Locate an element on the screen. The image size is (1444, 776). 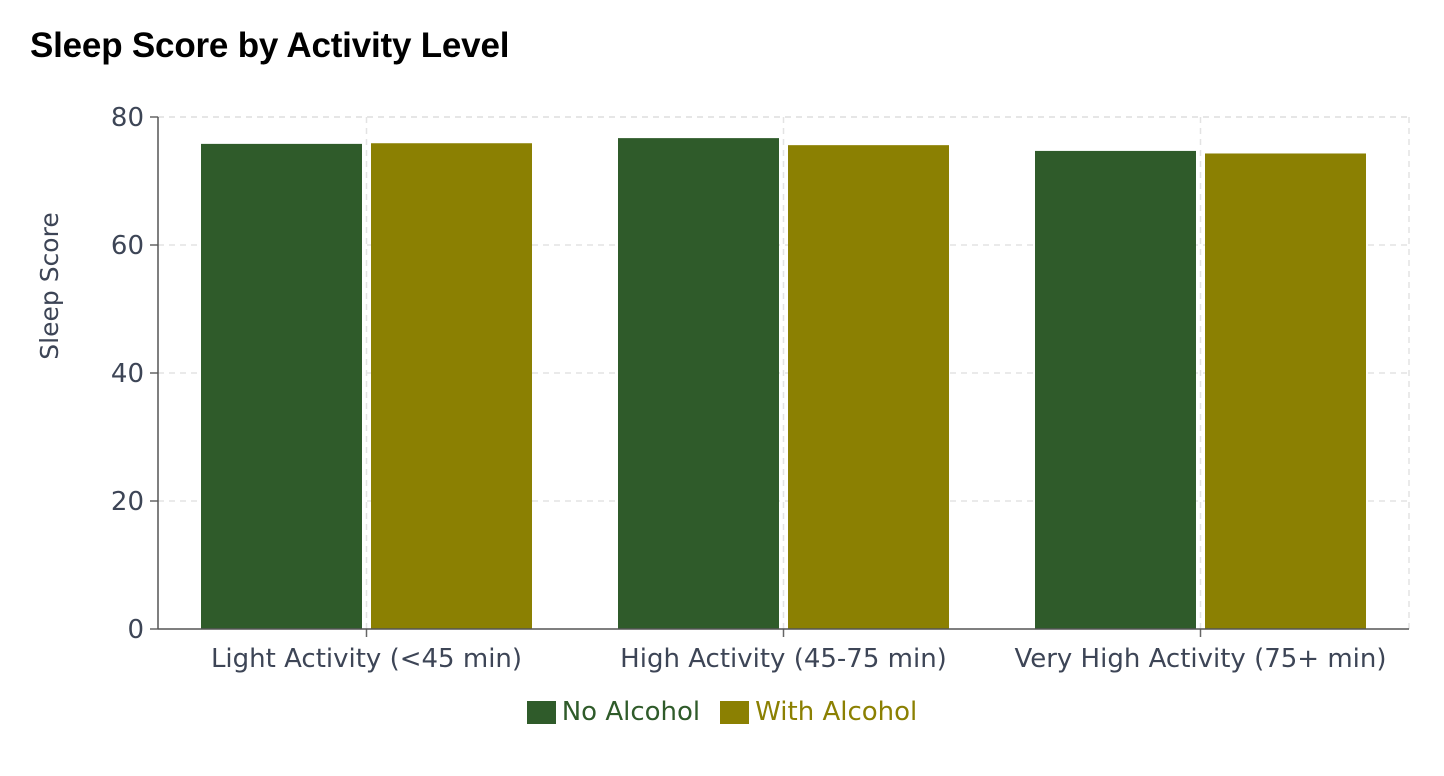
legend-label: With Alcohol is located at coordinates (836, 712).